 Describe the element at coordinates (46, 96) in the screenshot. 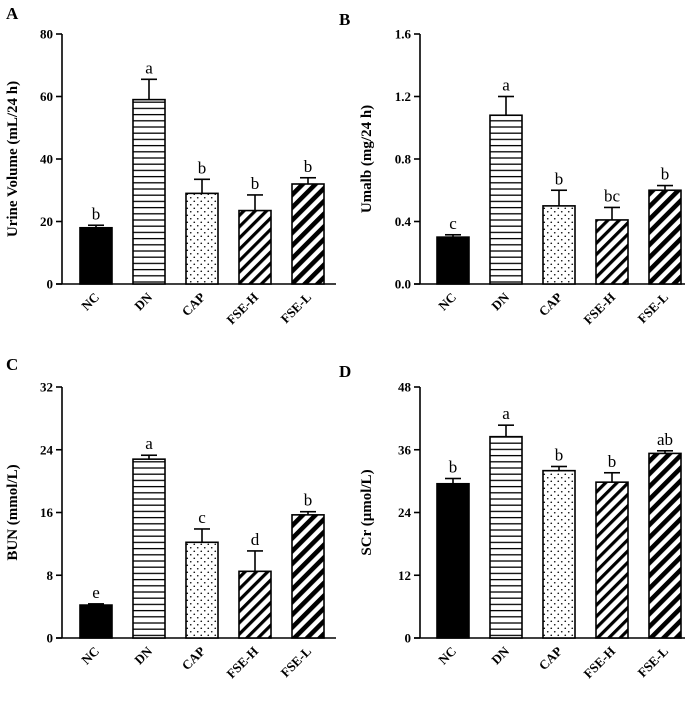

I see `y-tick-label: 60` at that location.